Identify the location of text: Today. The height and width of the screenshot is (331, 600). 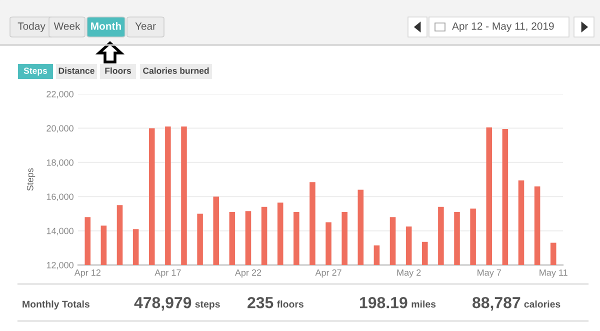
(32, 27).